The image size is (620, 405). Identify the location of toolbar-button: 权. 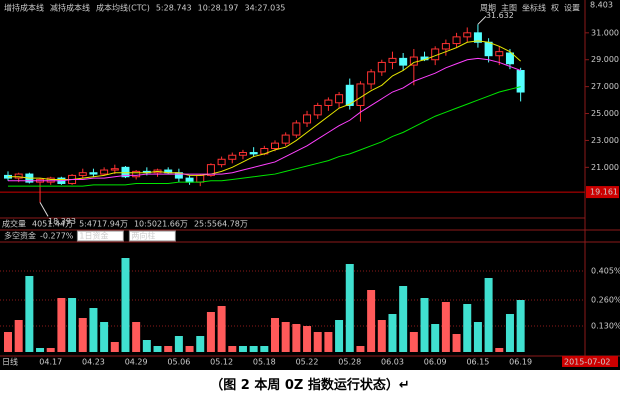
(555, 8).